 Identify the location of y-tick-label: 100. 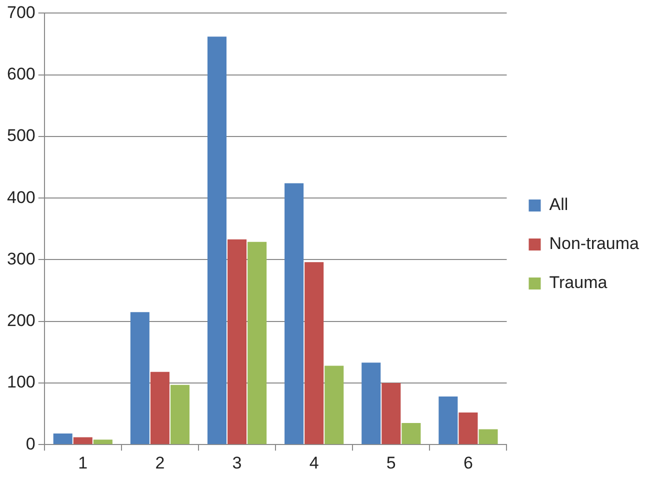
(21, 382).